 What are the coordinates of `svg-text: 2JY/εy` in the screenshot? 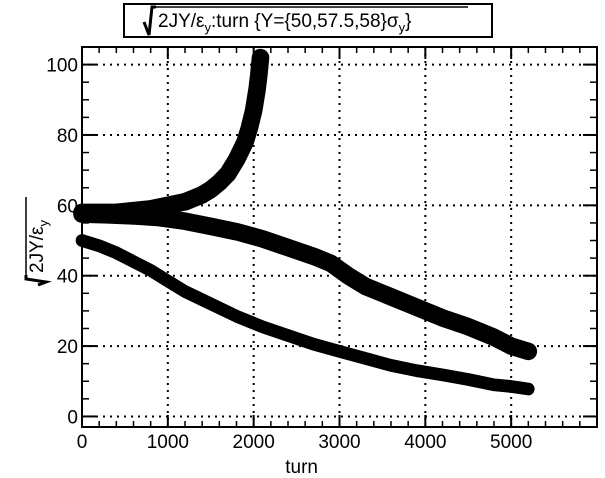 It's located at (39, 247).